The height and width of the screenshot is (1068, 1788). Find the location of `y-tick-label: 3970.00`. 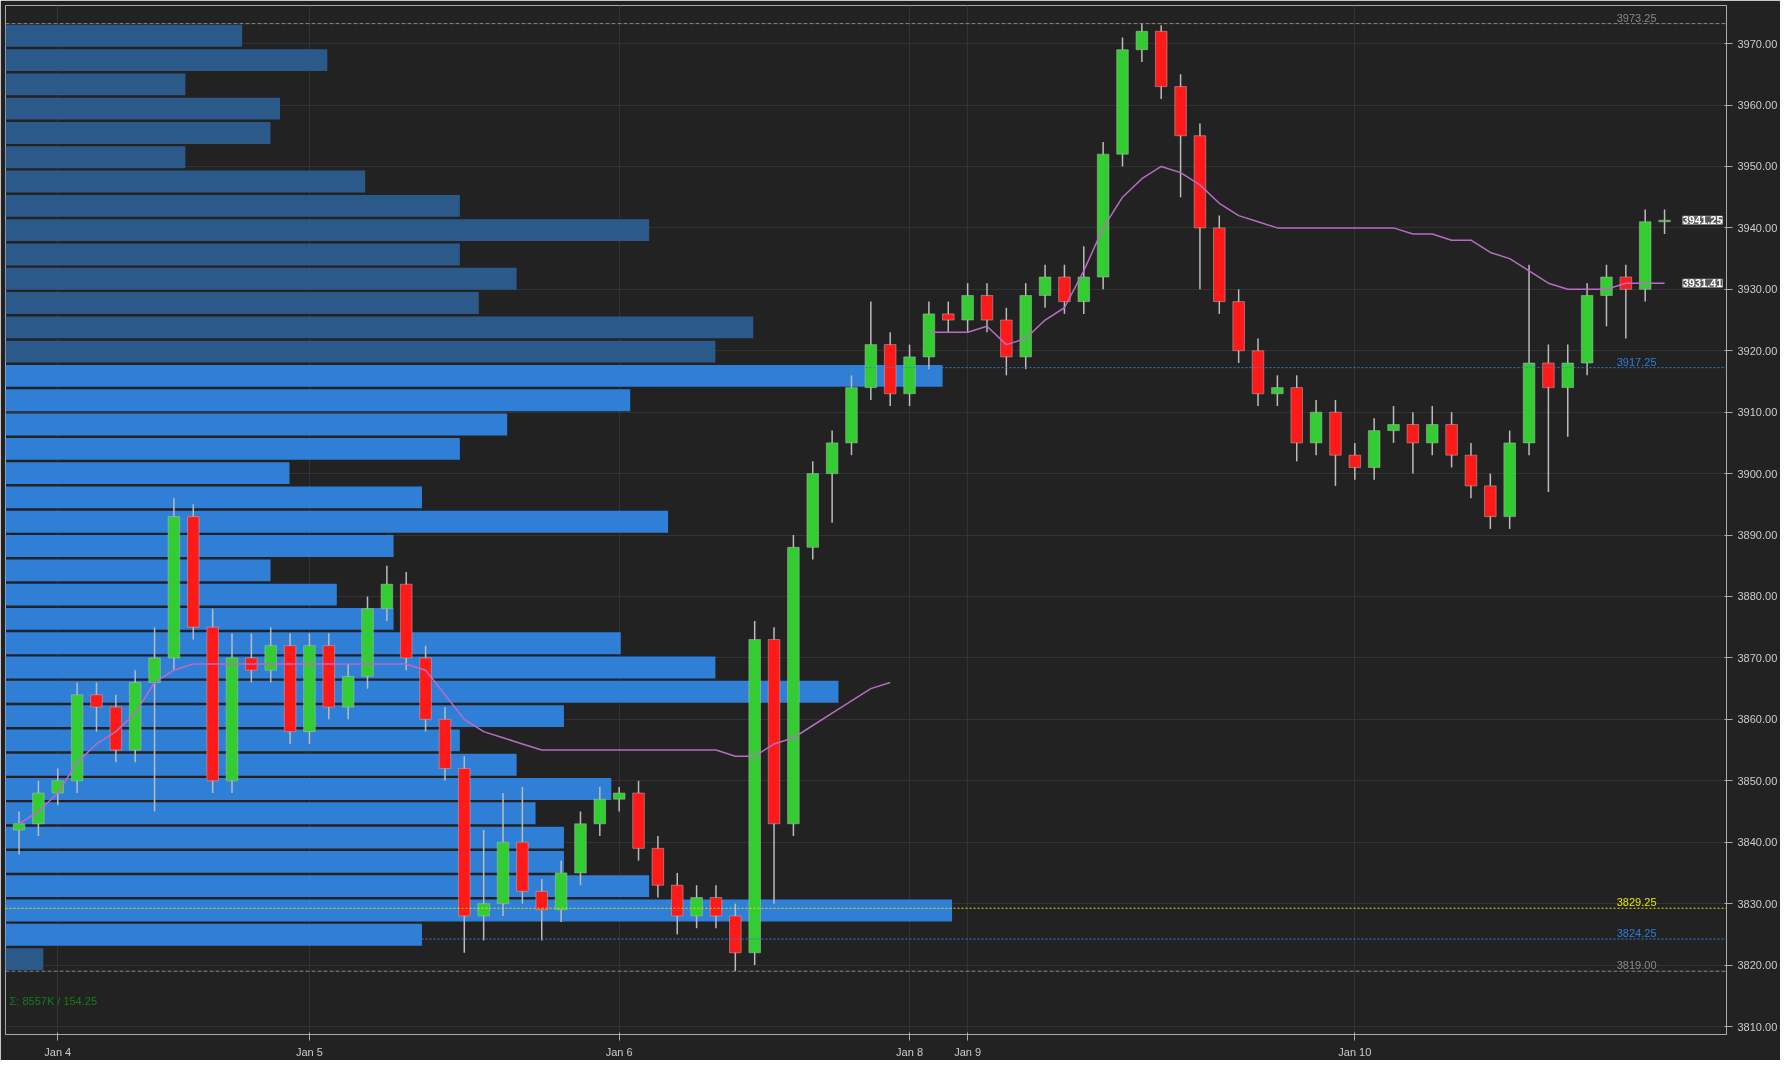

y-tick-label: 3970.00 is located at coordinates (1757, 43).